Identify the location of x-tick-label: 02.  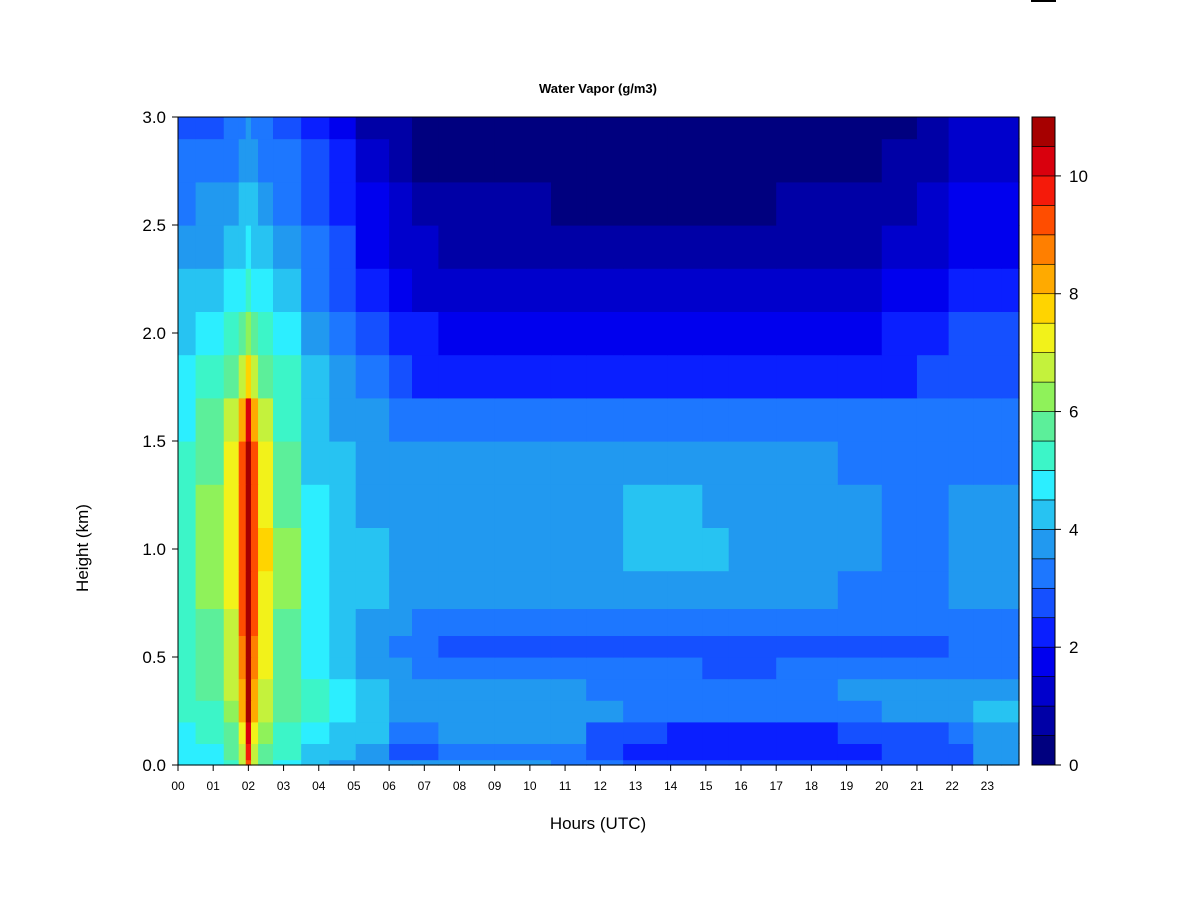
(249, 786).